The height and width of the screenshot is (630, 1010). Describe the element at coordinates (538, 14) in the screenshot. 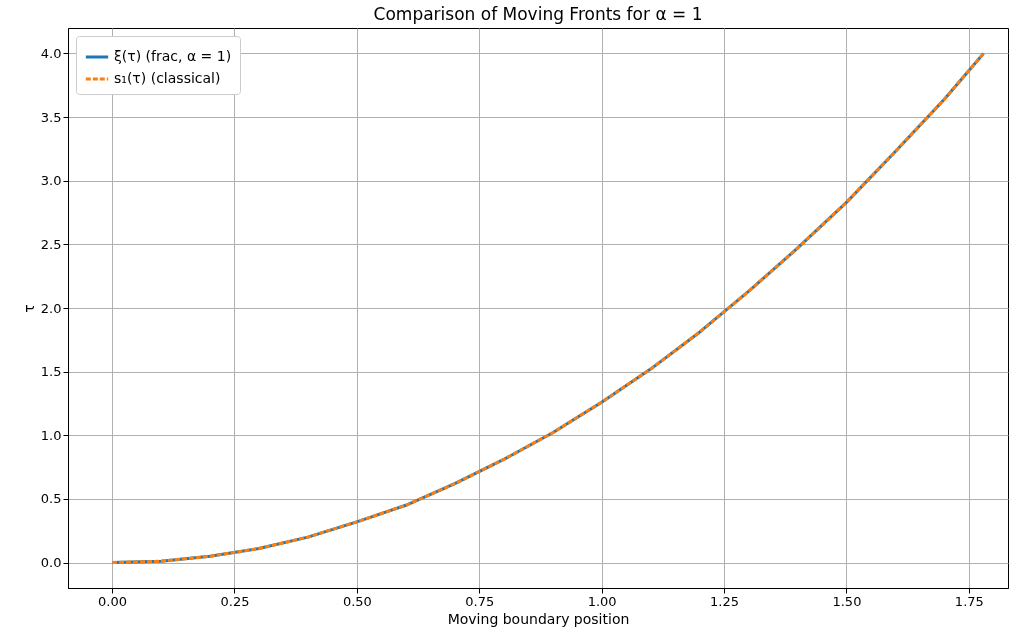

I see `chart-title: Comparison of Moving Fronts for α = 1` at that location.